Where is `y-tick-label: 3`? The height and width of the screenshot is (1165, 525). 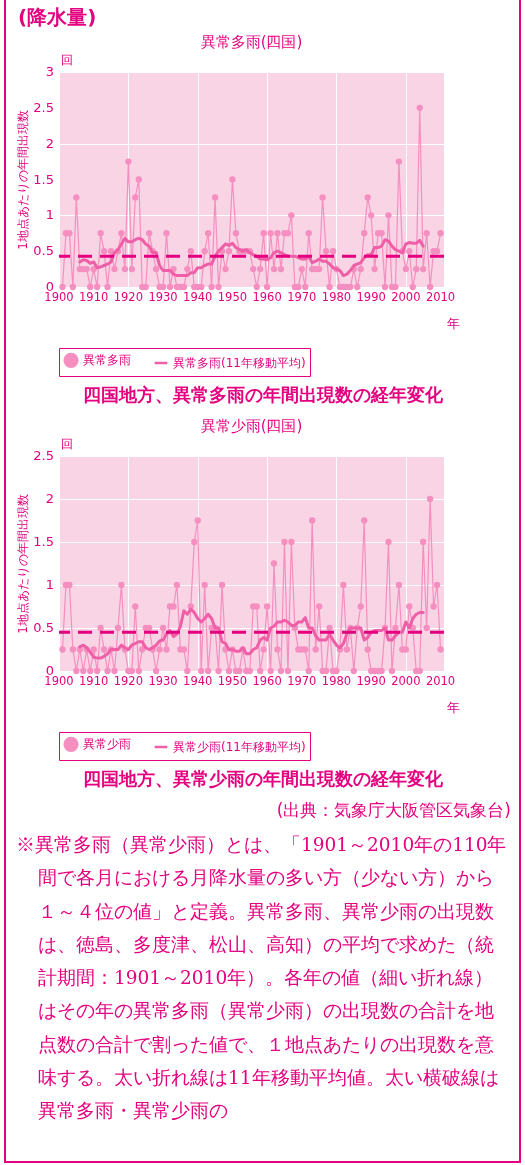 y-tick-label: 3 is located at coordinates (49, 71).